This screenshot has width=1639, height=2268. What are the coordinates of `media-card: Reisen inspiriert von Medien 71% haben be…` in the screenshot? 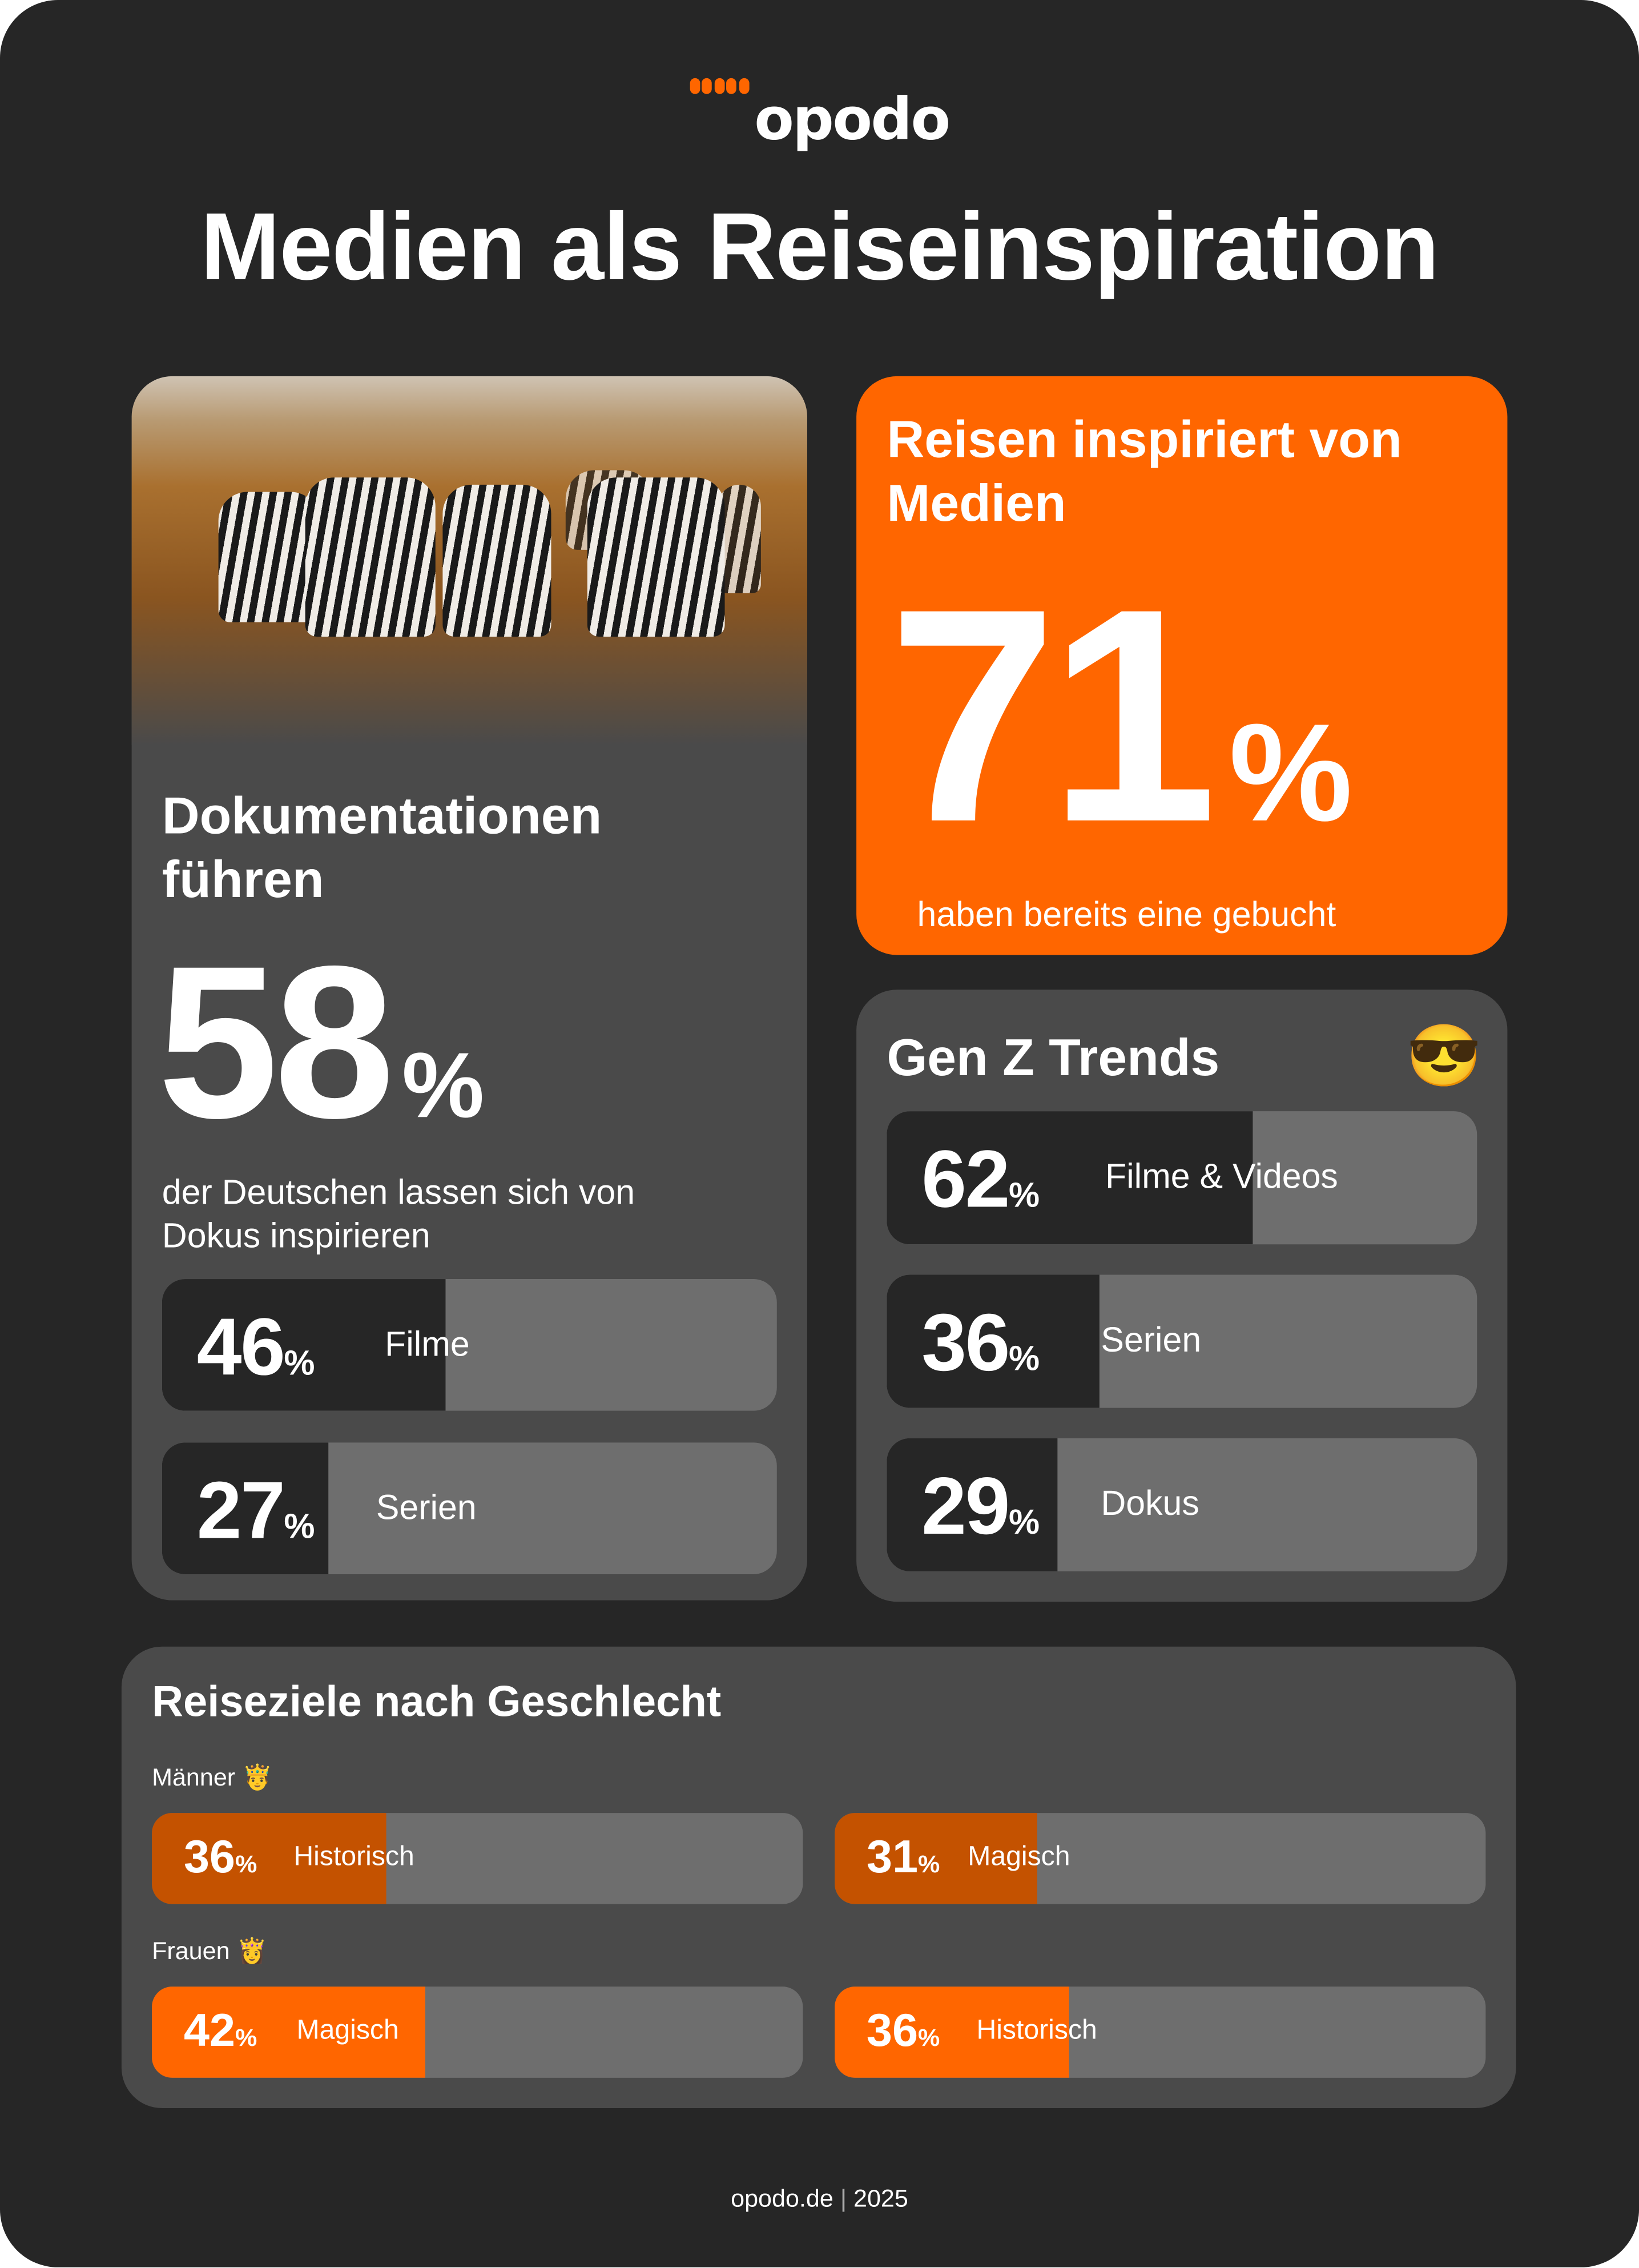 It's located at (1182, 666).